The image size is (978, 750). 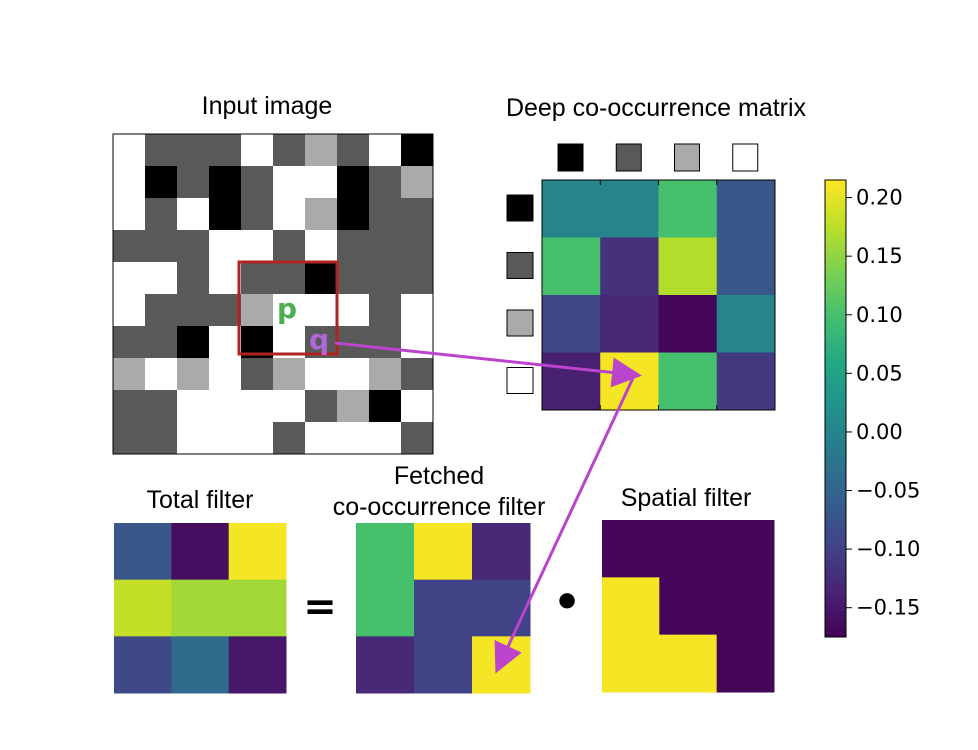 I want to click on row-swatch-black, so click(x=520, y=208).